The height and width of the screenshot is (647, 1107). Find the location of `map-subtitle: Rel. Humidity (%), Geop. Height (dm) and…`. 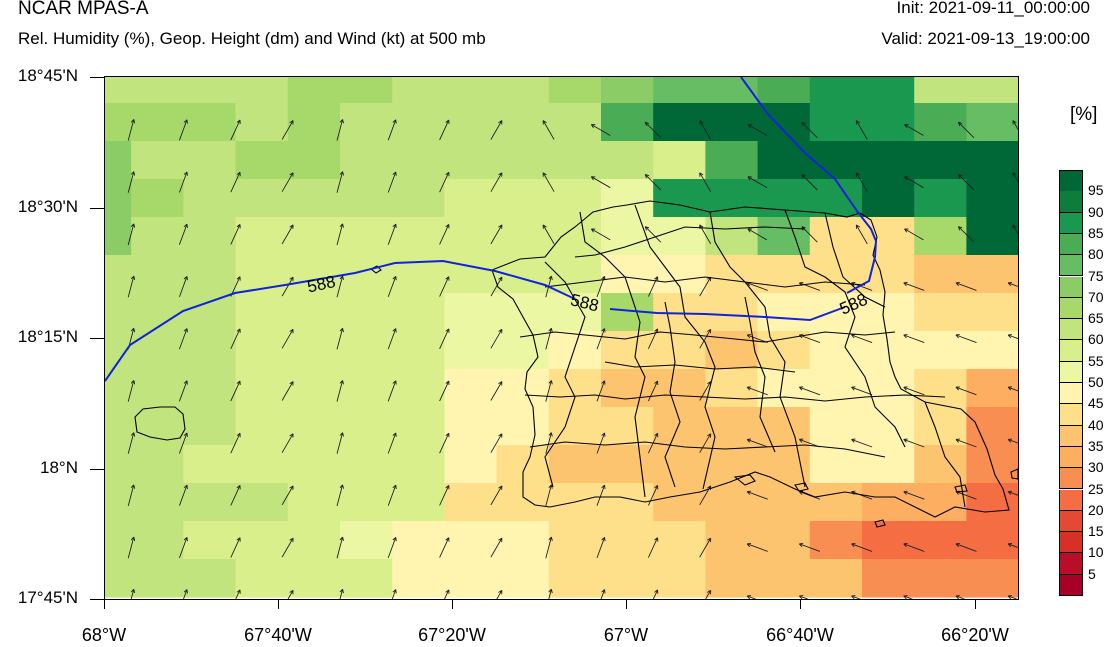

map-subtitle: Rel. Humidity (%), Geop. Height (dm) and… is located at coordinates (252, 38).